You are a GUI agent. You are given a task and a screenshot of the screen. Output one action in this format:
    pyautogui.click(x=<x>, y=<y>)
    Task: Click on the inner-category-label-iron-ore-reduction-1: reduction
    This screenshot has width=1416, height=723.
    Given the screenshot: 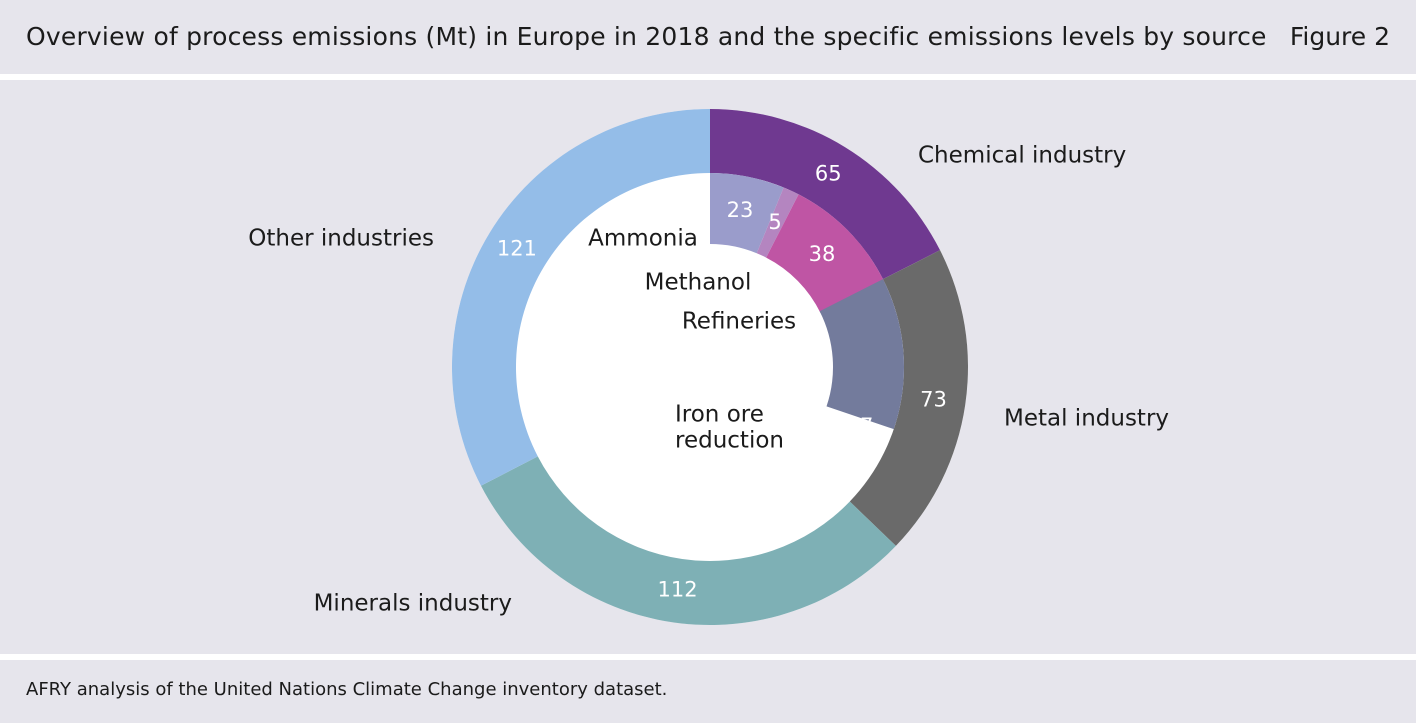 What is the action you would take?
    pyautogui.click(x=729, y=441)
    